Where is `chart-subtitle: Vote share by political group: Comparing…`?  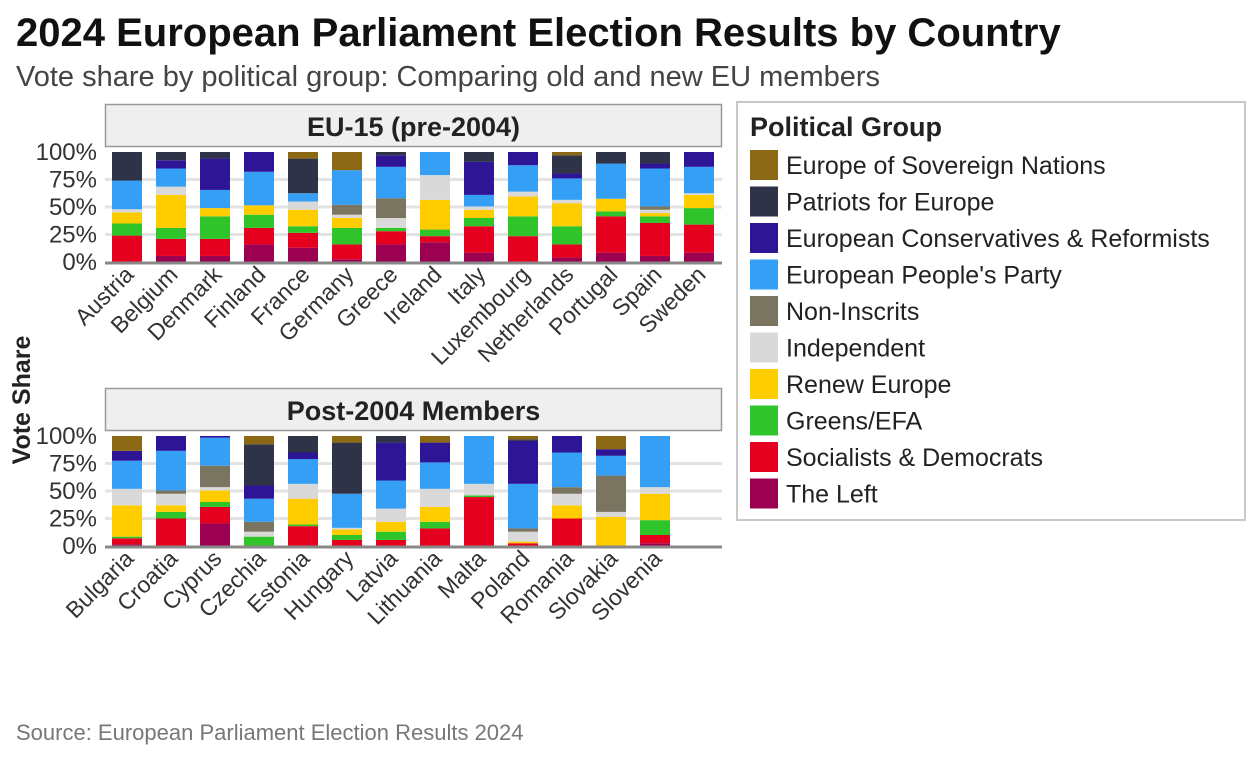
chart-subtitle: Vote share by political group: Comparing… is located at coordinates (448, 77).